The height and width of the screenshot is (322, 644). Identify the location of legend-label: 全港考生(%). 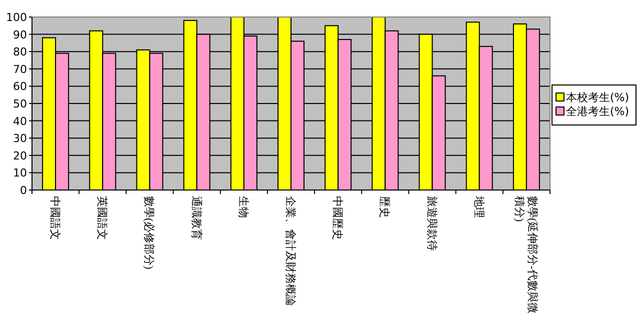
(598, 111).